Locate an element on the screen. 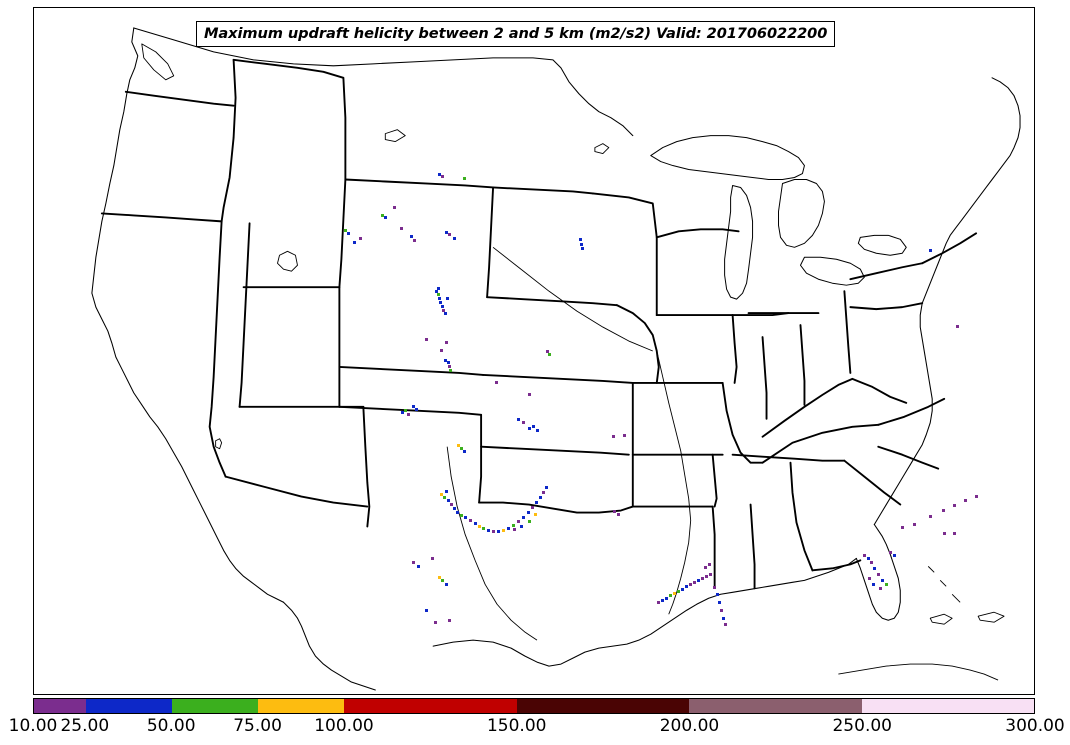 The height and width of the screenshot is (745, 1070). state-border-id-wa-or is located at coordinates (228, 140).